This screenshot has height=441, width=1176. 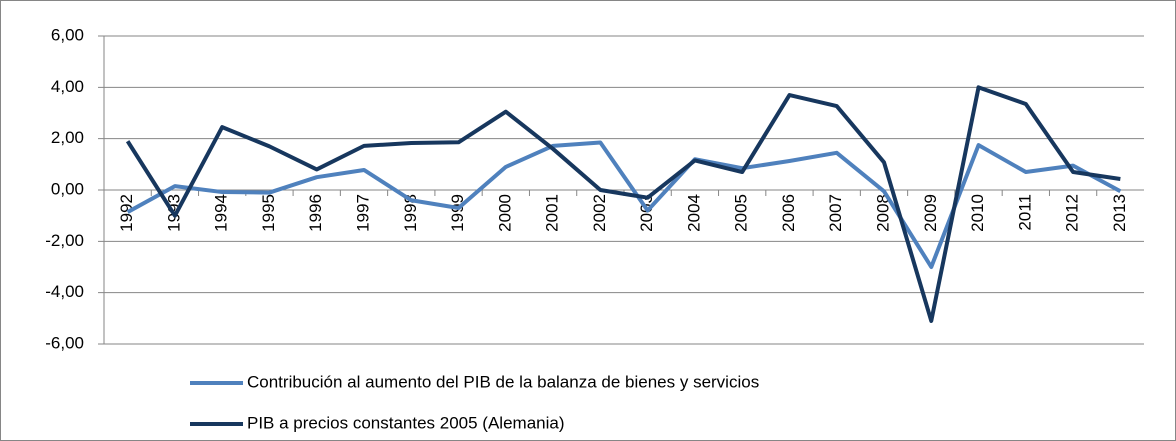 What do you see at coordinates (410, 213) in the screenshot?
I see `x-tick-label: 1998` at bounding box center [410, 213].